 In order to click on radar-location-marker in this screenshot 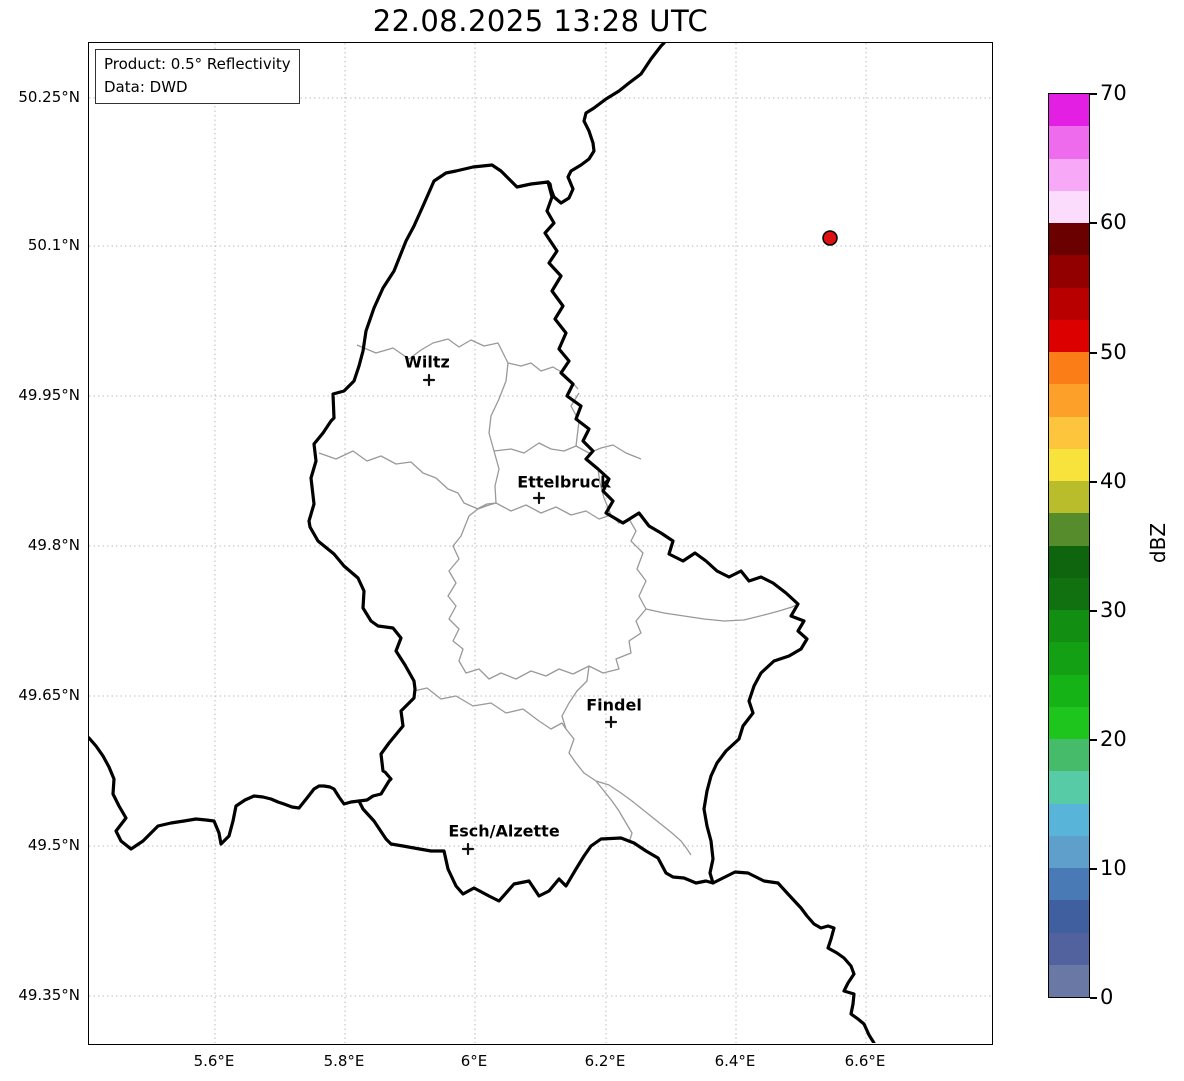, I will do `click(830, 238)`.